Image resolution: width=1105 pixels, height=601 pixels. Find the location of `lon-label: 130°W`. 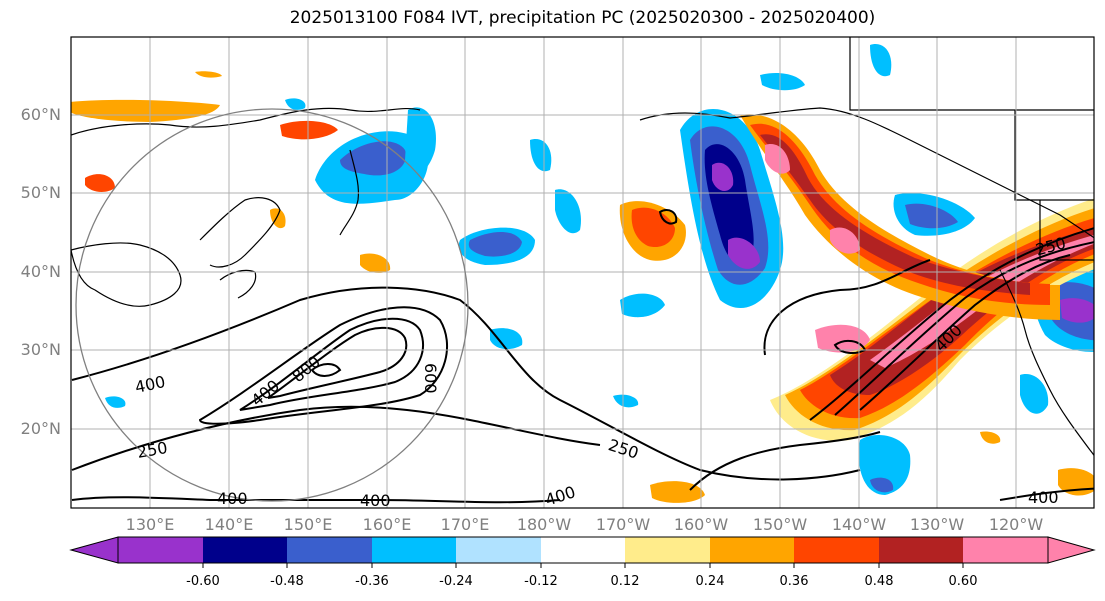

lon-label: 130°W is located at coordinates (937, 524).